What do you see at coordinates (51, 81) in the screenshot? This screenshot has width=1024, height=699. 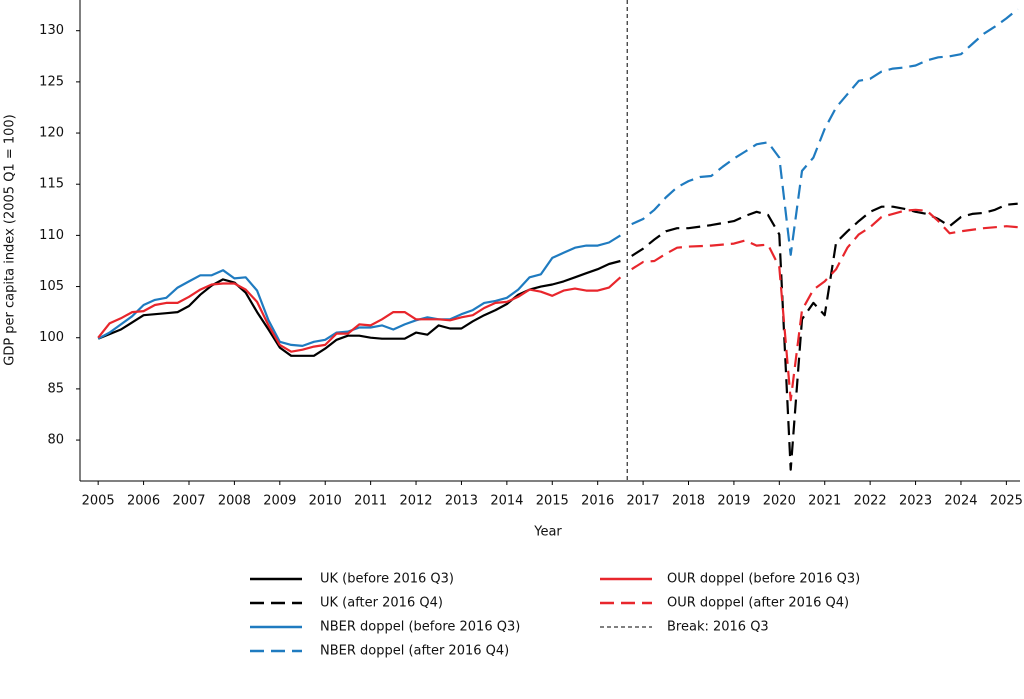 I see `y-tick-label: 125` at bounding box center [51, 81].